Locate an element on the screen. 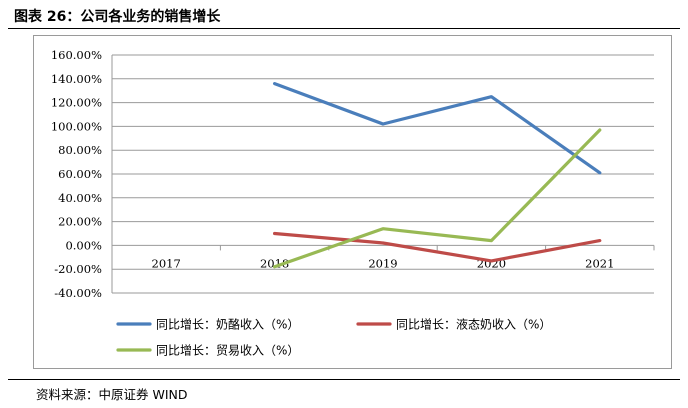 The width and height of the screenshot is (688, 408). x-tick-label: 2018 is located at coordinates (274, 263).